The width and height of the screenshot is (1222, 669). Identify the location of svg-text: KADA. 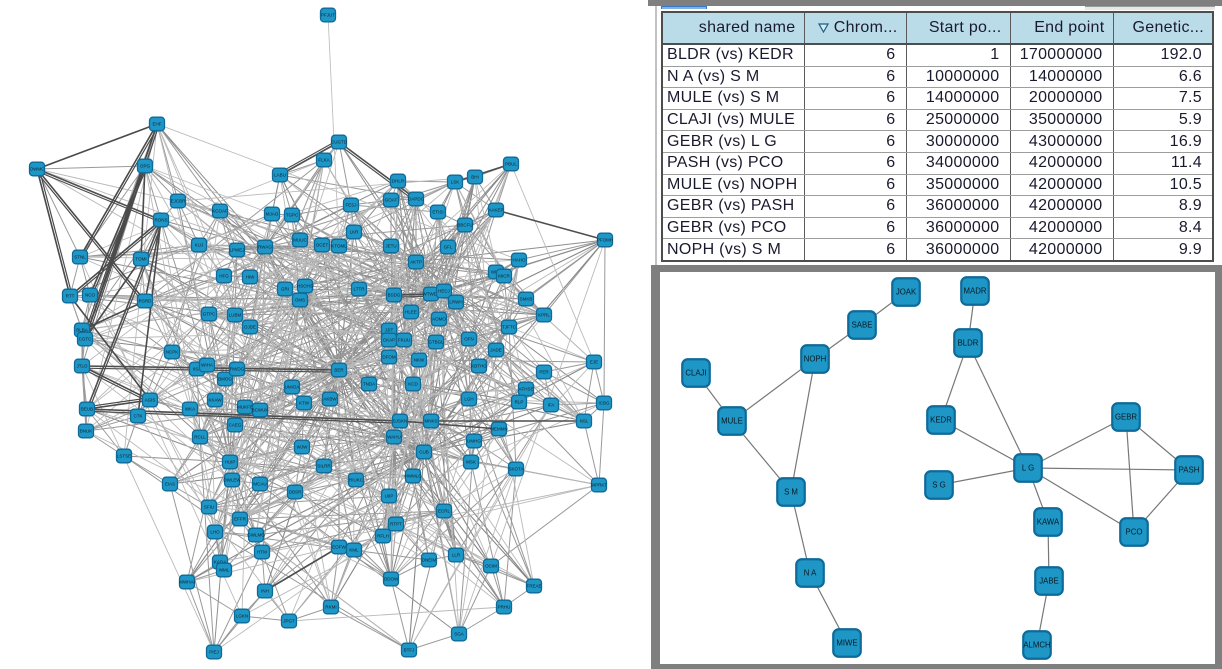
(220, 562).